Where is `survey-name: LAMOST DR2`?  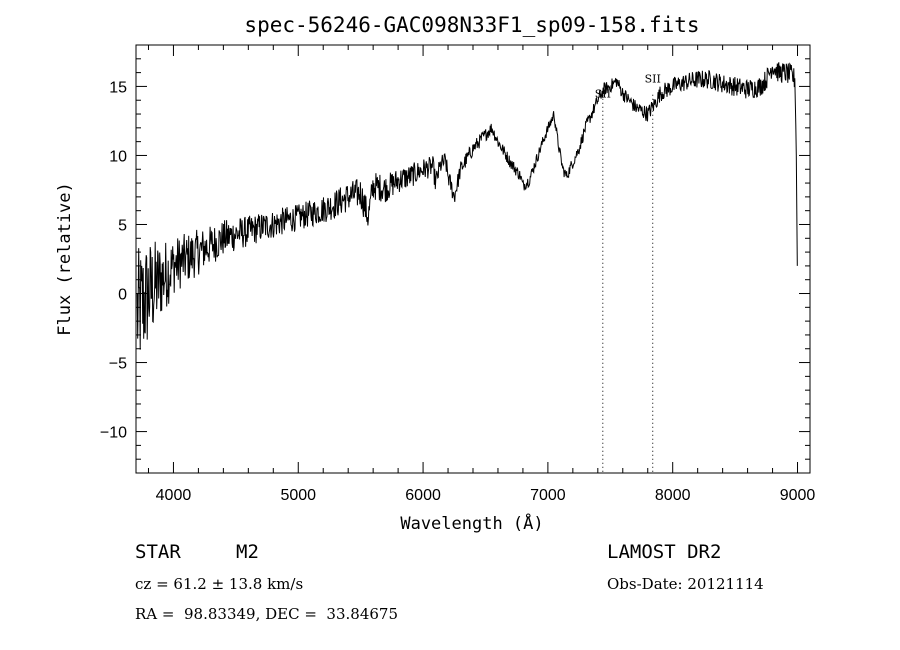
survey-name: LAMOST DR2 is located at coordinates (664, 552).